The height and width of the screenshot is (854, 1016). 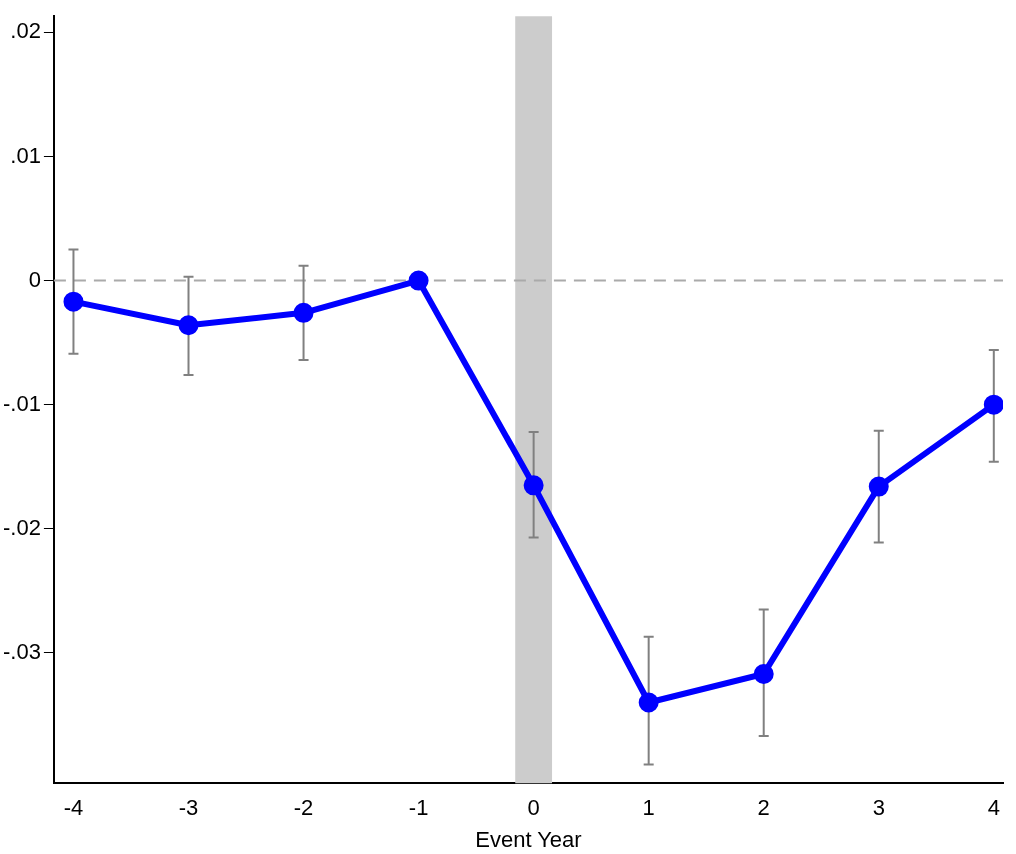 I want to click on x-tick-label: 3, so click(x=878, y=808).